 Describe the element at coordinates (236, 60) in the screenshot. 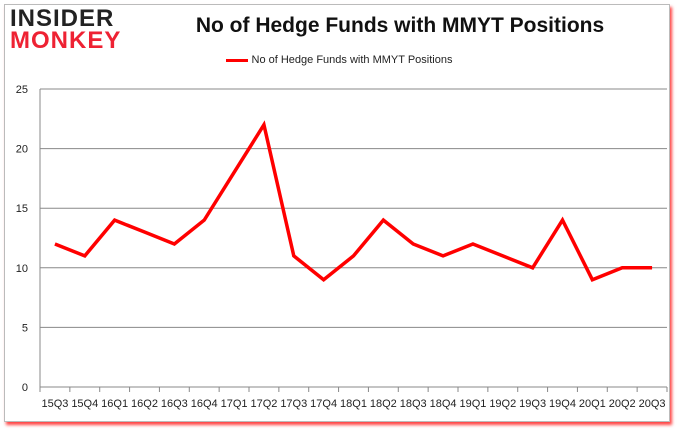

I see `legend-swatch` at that location.